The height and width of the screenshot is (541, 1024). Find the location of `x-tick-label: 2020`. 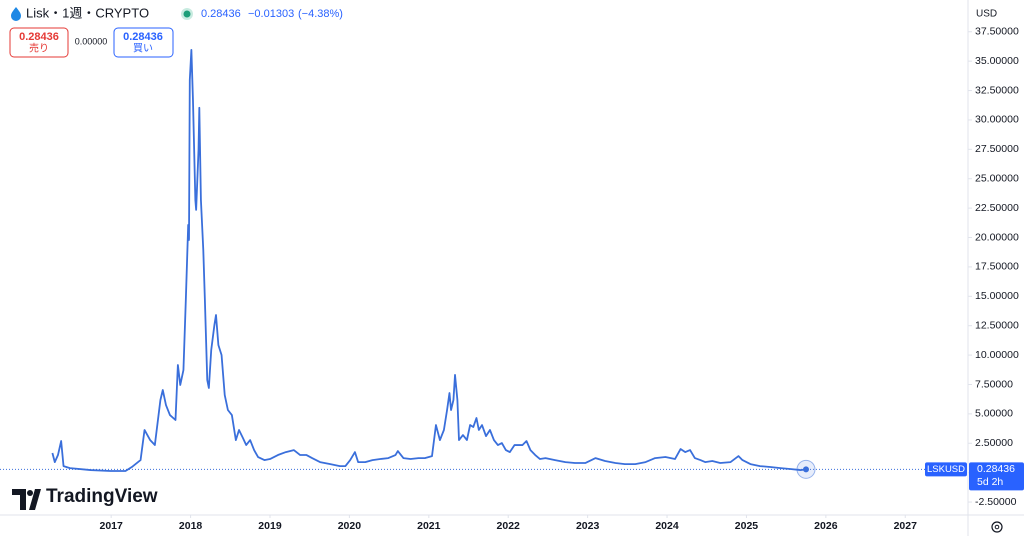

x-tick-label: 2020 is located at coordinates (350, 526).